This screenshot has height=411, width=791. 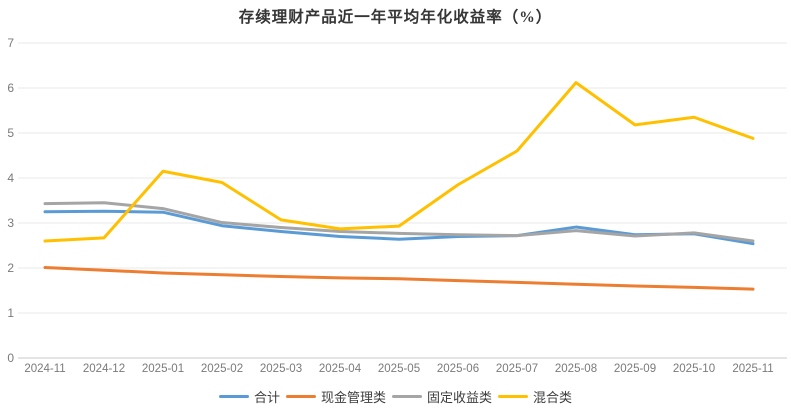 What do you see at coordinates (10, 358) in the screenshot?
I see `y-tick-label: 0` at bounding box center [10, 358].